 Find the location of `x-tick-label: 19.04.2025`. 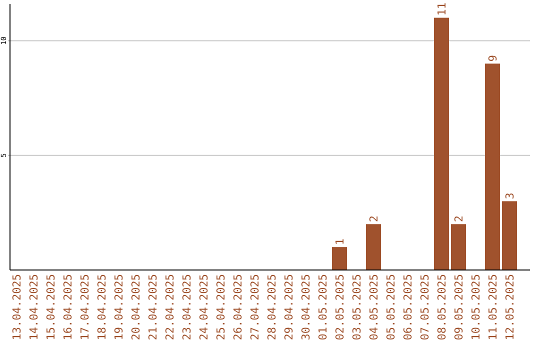

x-tick-label: 19.04.2025 is located at coordinates (119, 307).